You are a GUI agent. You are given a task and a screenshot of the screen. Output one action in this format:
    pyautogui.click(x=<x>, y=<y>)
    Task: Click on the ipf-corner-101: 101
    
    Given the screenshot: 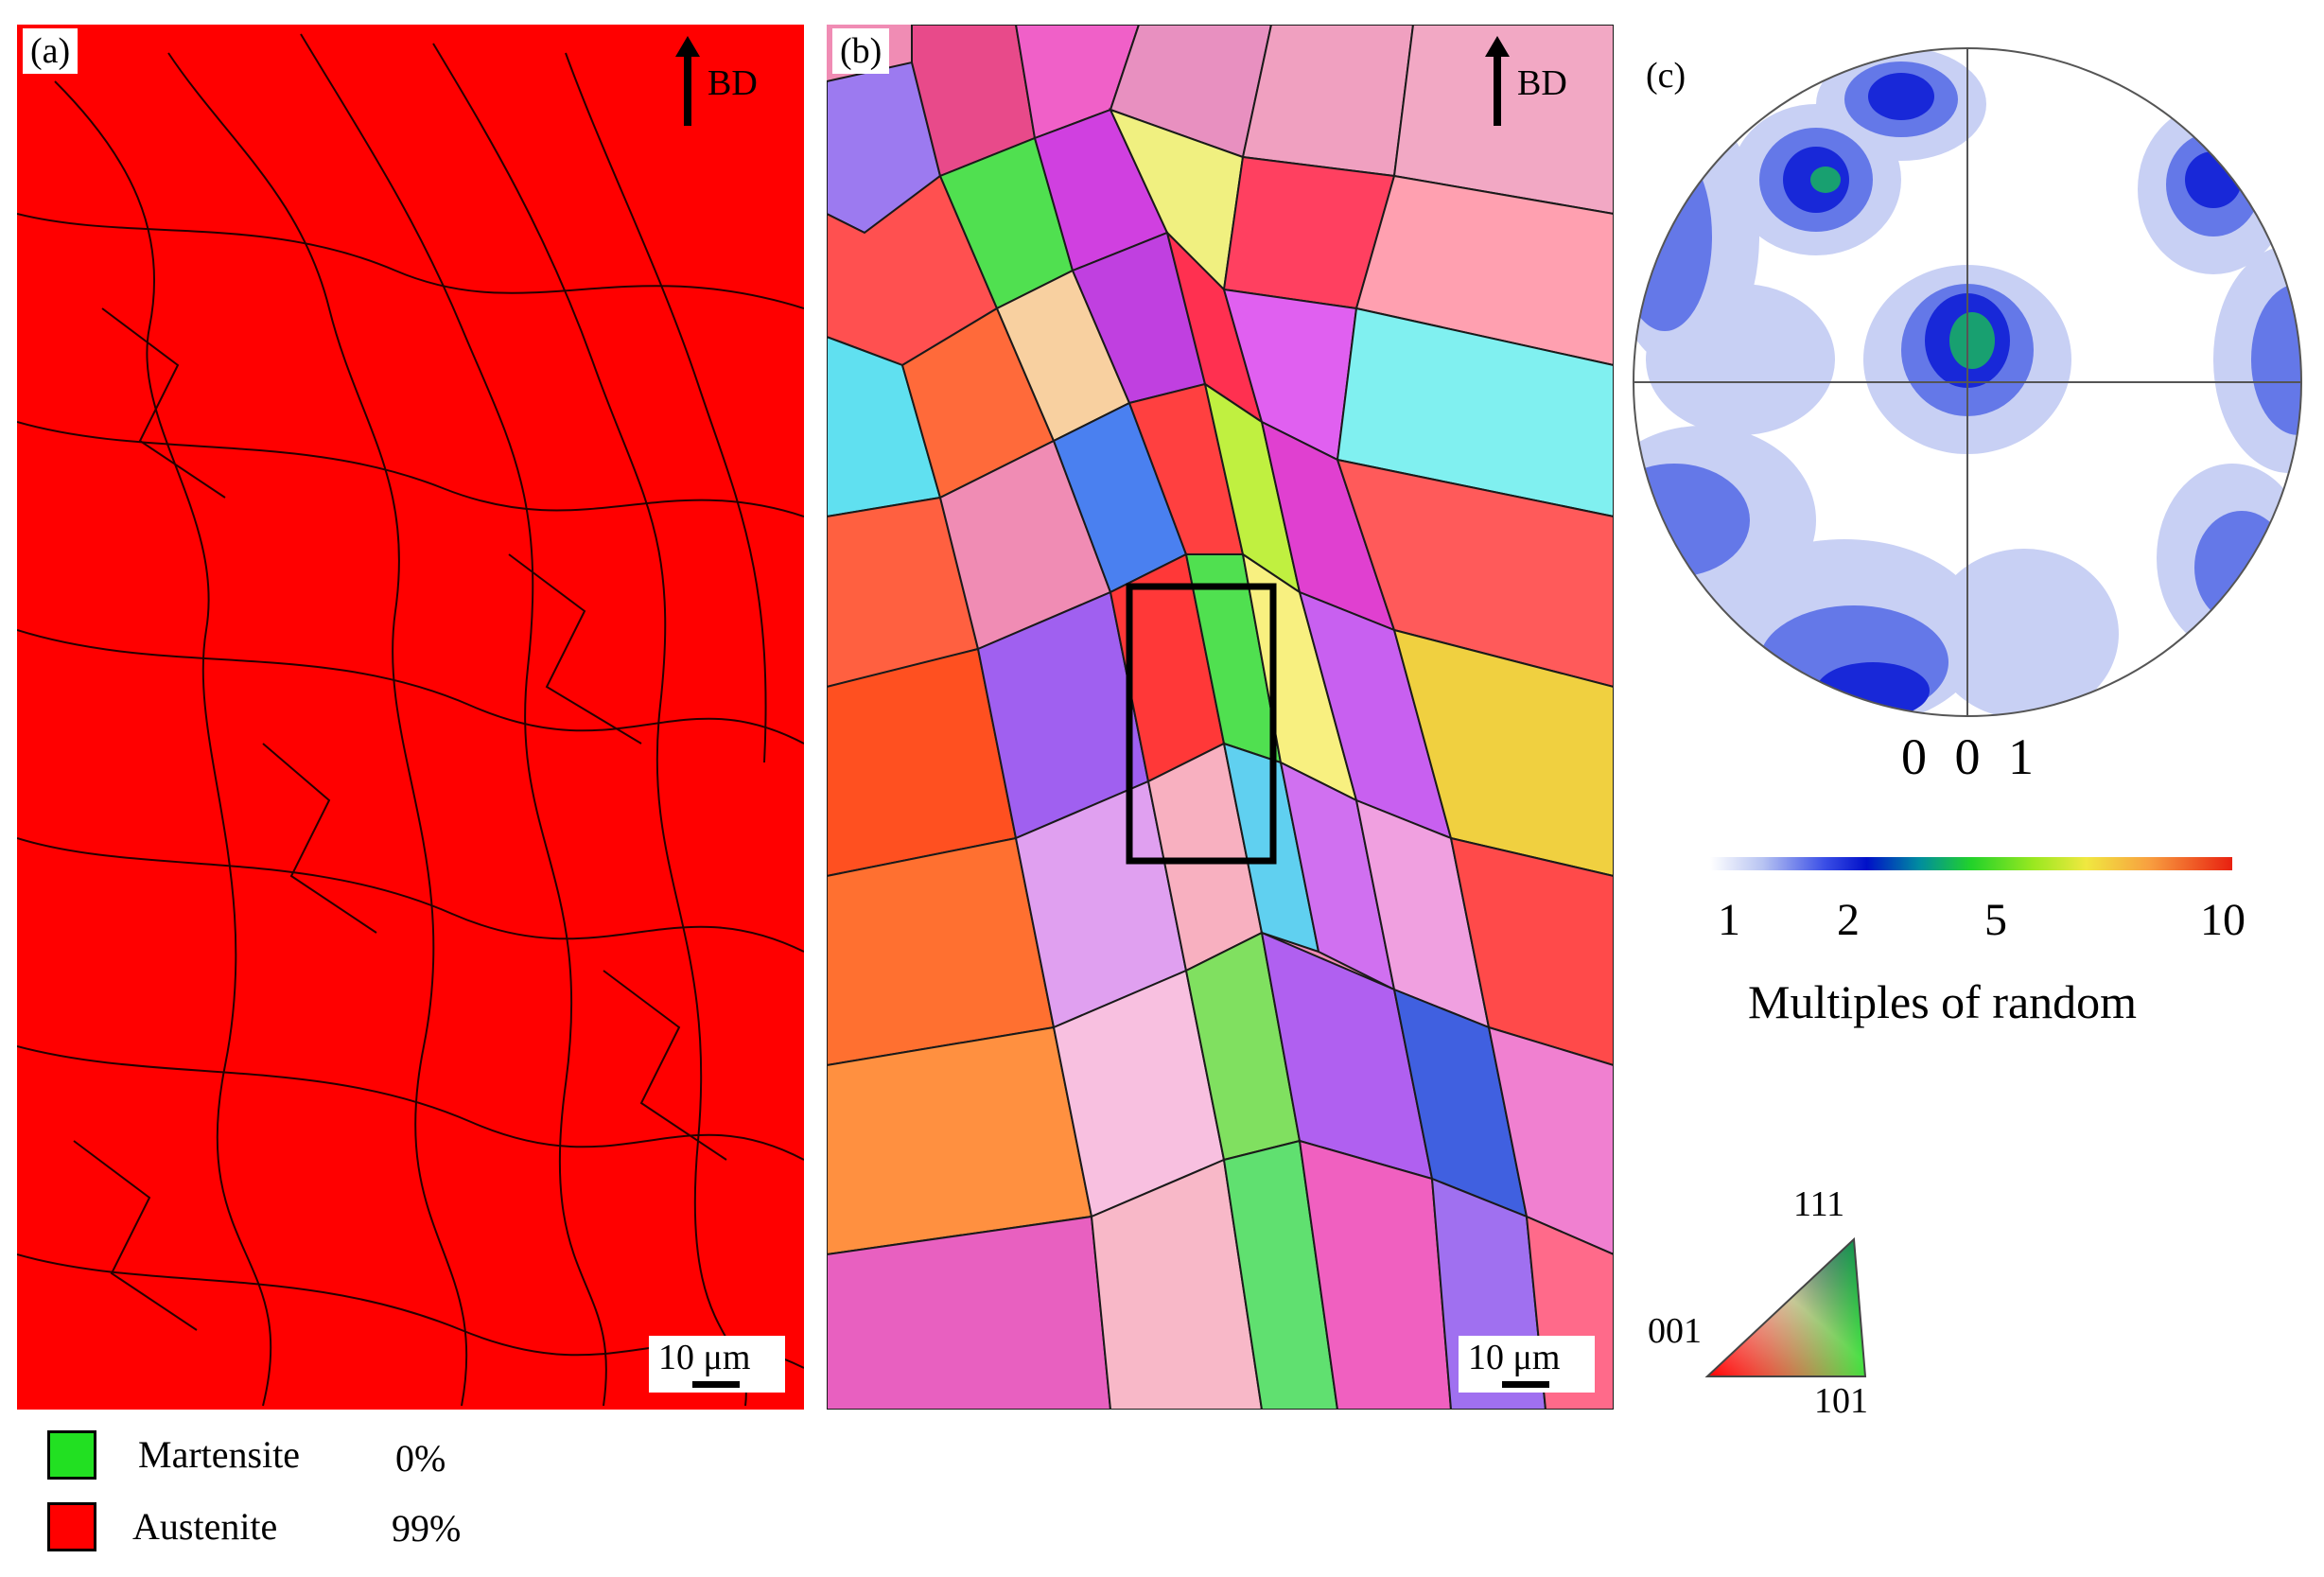 What is the action you would take?
    pyautogui.click(x=1841, y=1401)
    